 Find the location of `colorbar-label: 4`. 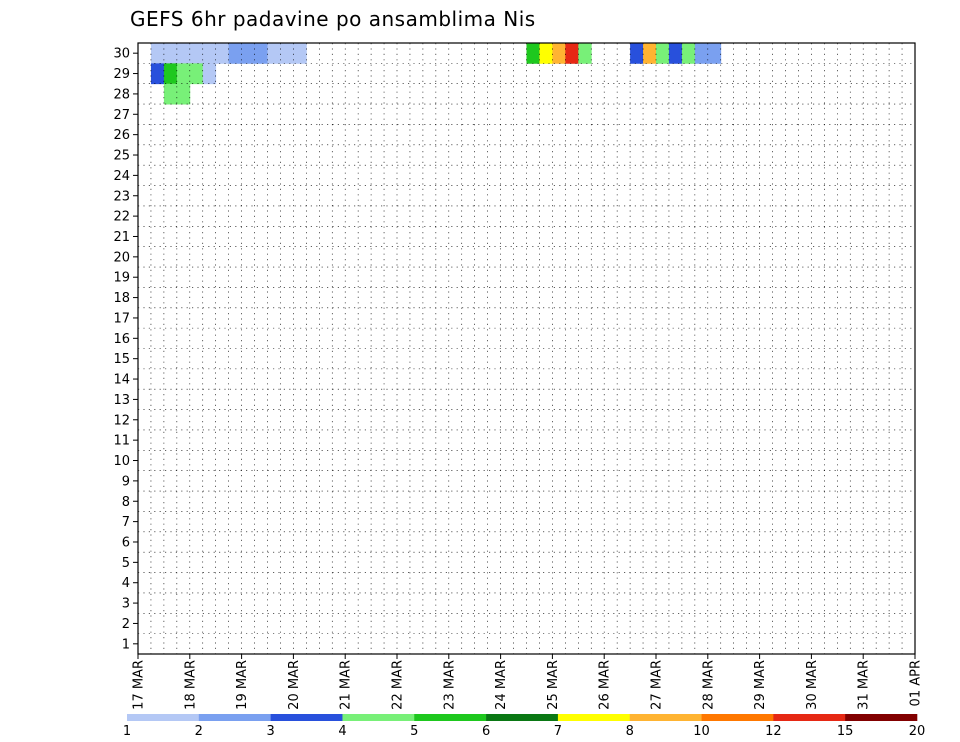

colorbar-label: 4 is located at coordinates (342, 731).